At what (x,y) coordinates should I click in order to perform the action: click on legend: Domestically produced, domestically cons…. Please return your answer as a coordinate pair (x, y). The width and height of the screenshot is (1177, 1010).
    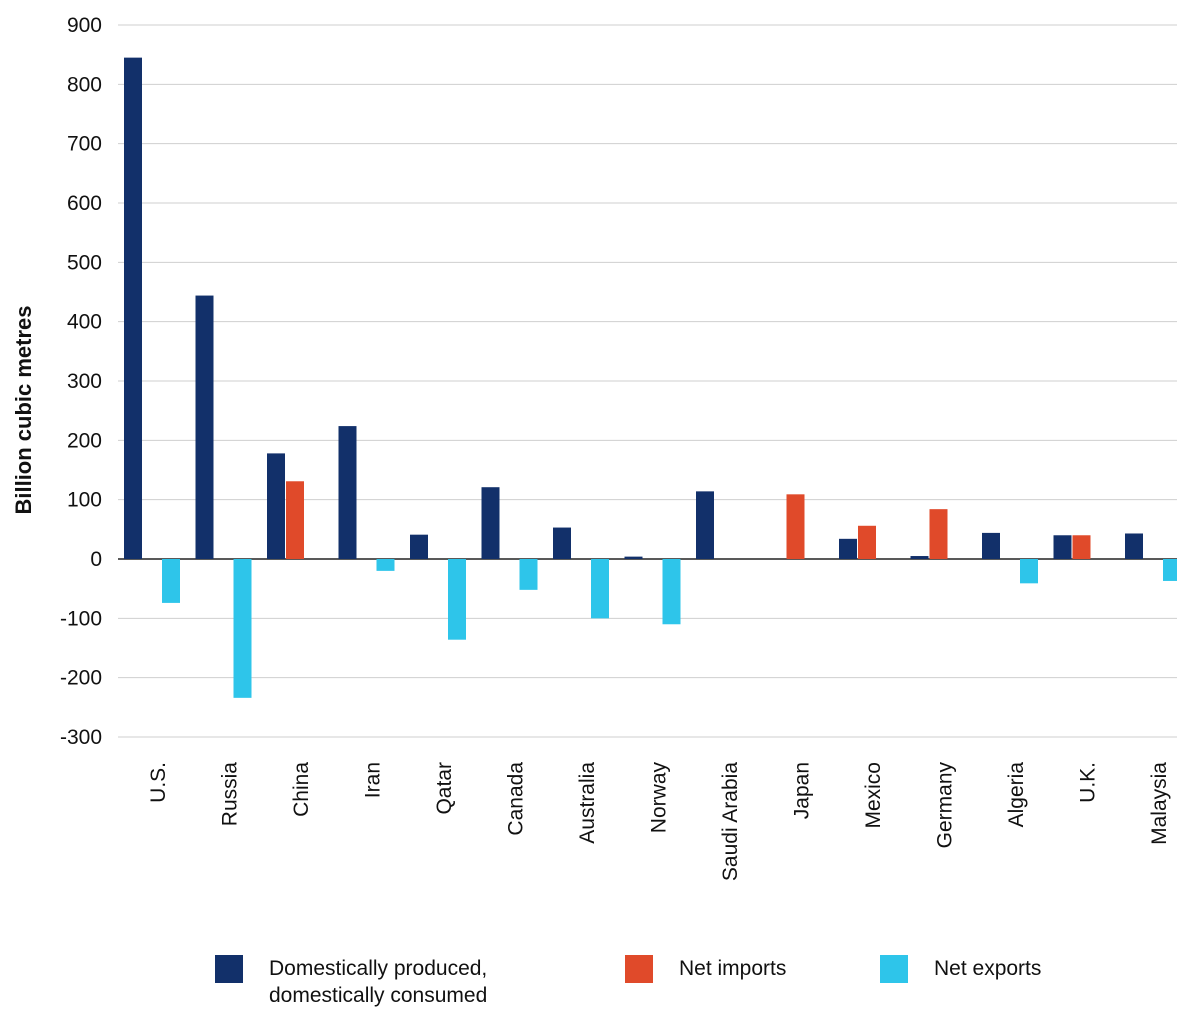
    Looking at the image, I should click on (588, 982).